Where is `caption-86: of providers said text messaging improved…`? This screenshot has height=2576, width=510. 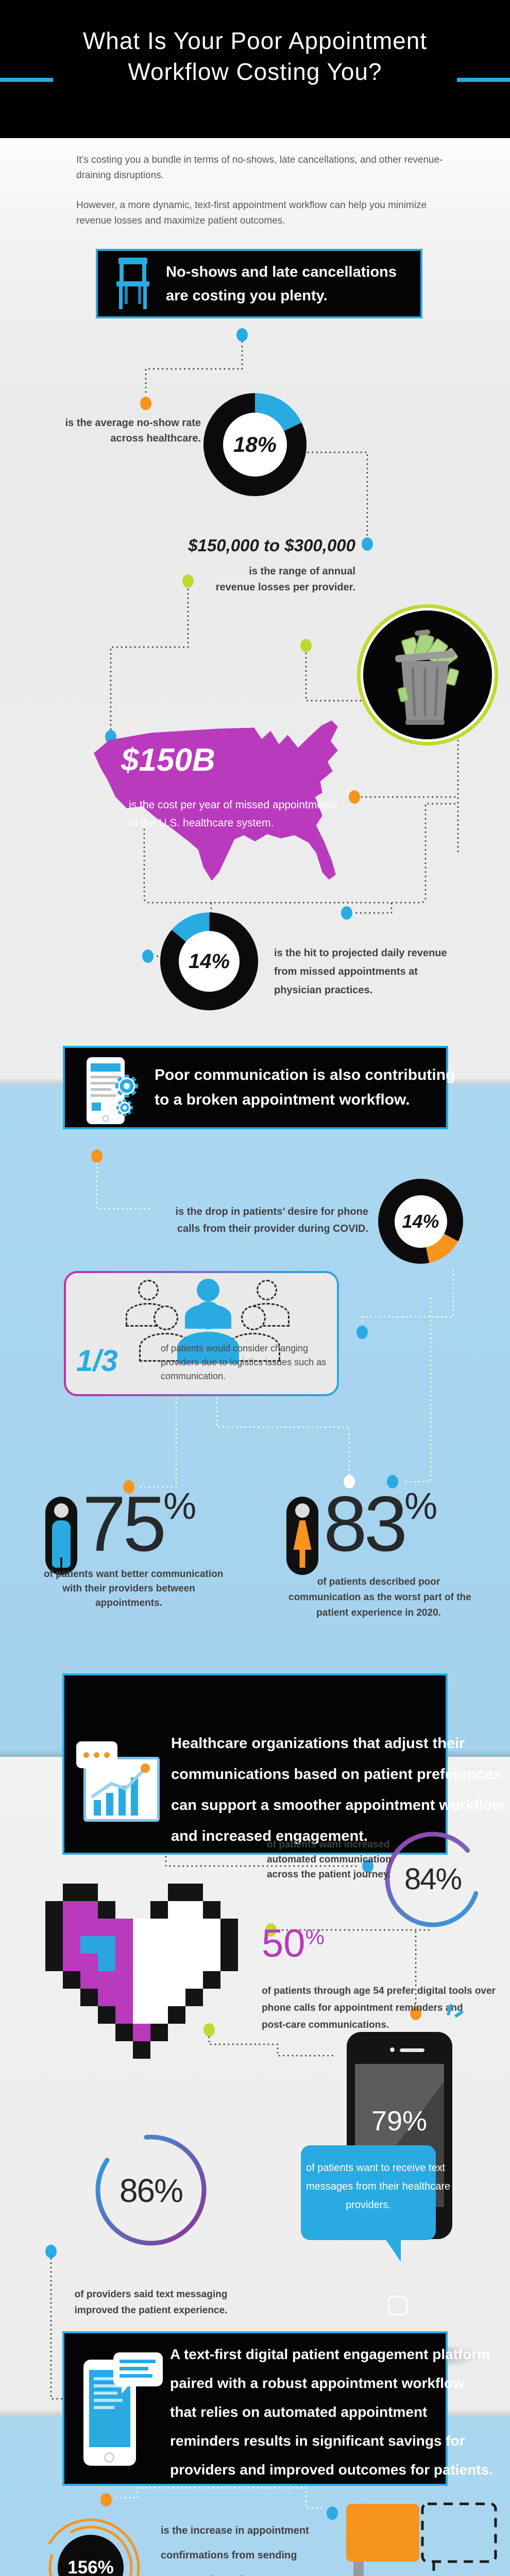
caption-86: of providers said text messaging improved… is located at coordinates (151, 2302).